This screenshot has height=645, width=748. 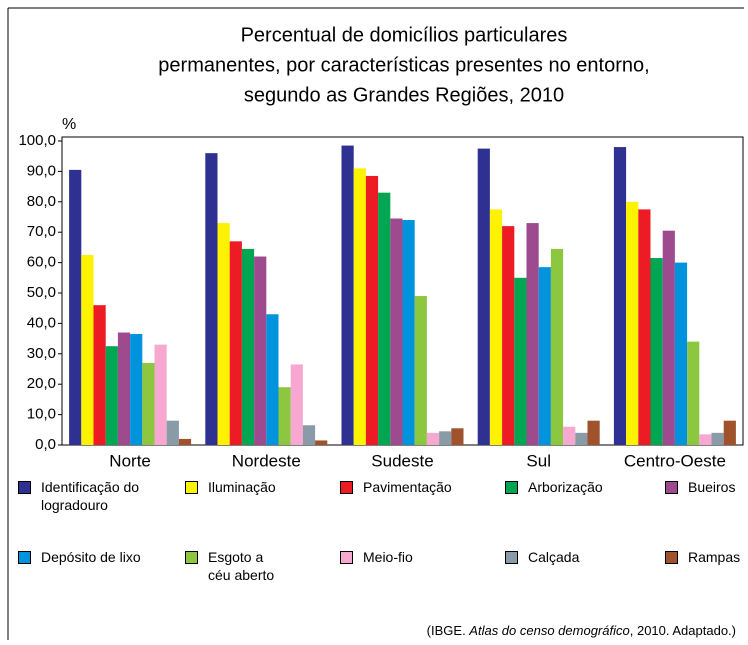 What do you see at coordinates (41, 383) in the screenshot?
I see `y-tick-label: 20,0` at bounding box center [41, 383].